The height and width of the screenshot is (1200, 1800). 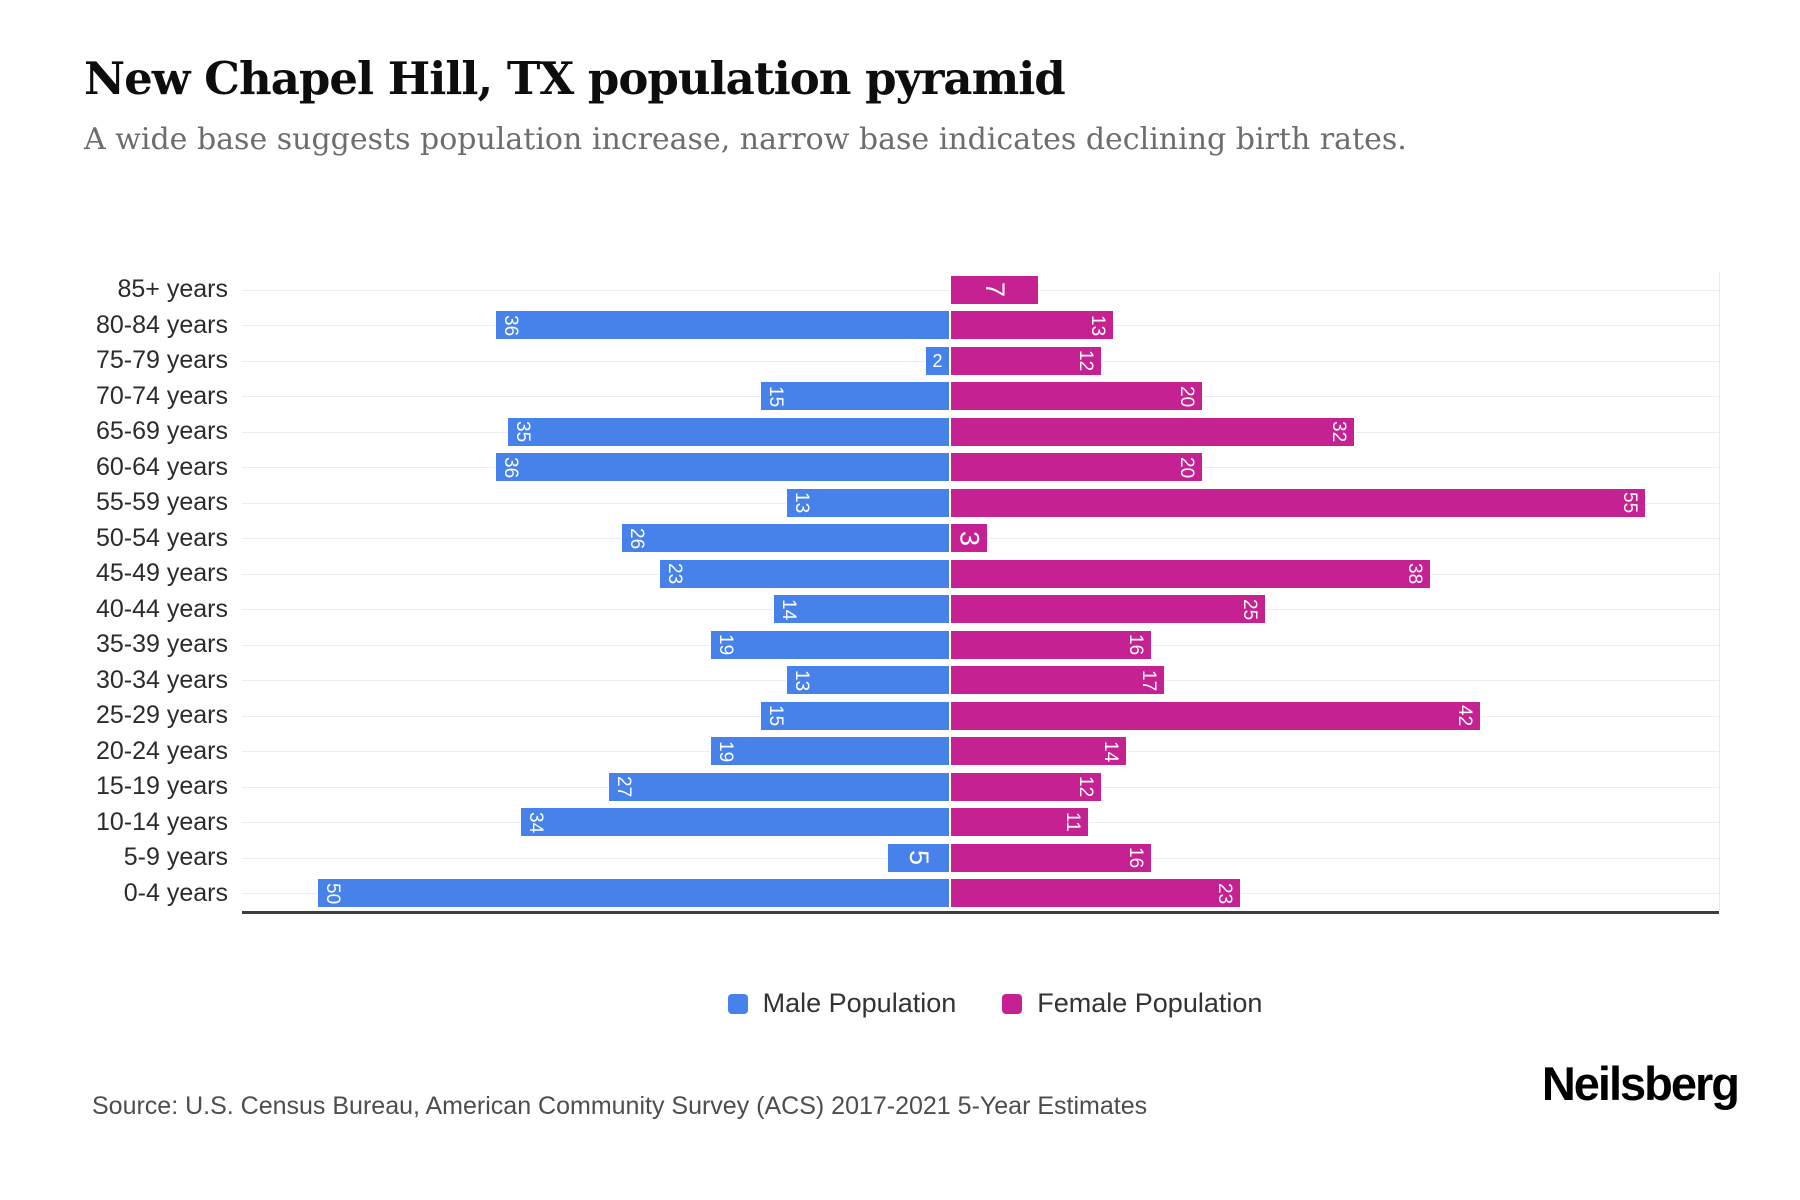 I want to click on female-bar: 23, so click(x=1095, y=893).